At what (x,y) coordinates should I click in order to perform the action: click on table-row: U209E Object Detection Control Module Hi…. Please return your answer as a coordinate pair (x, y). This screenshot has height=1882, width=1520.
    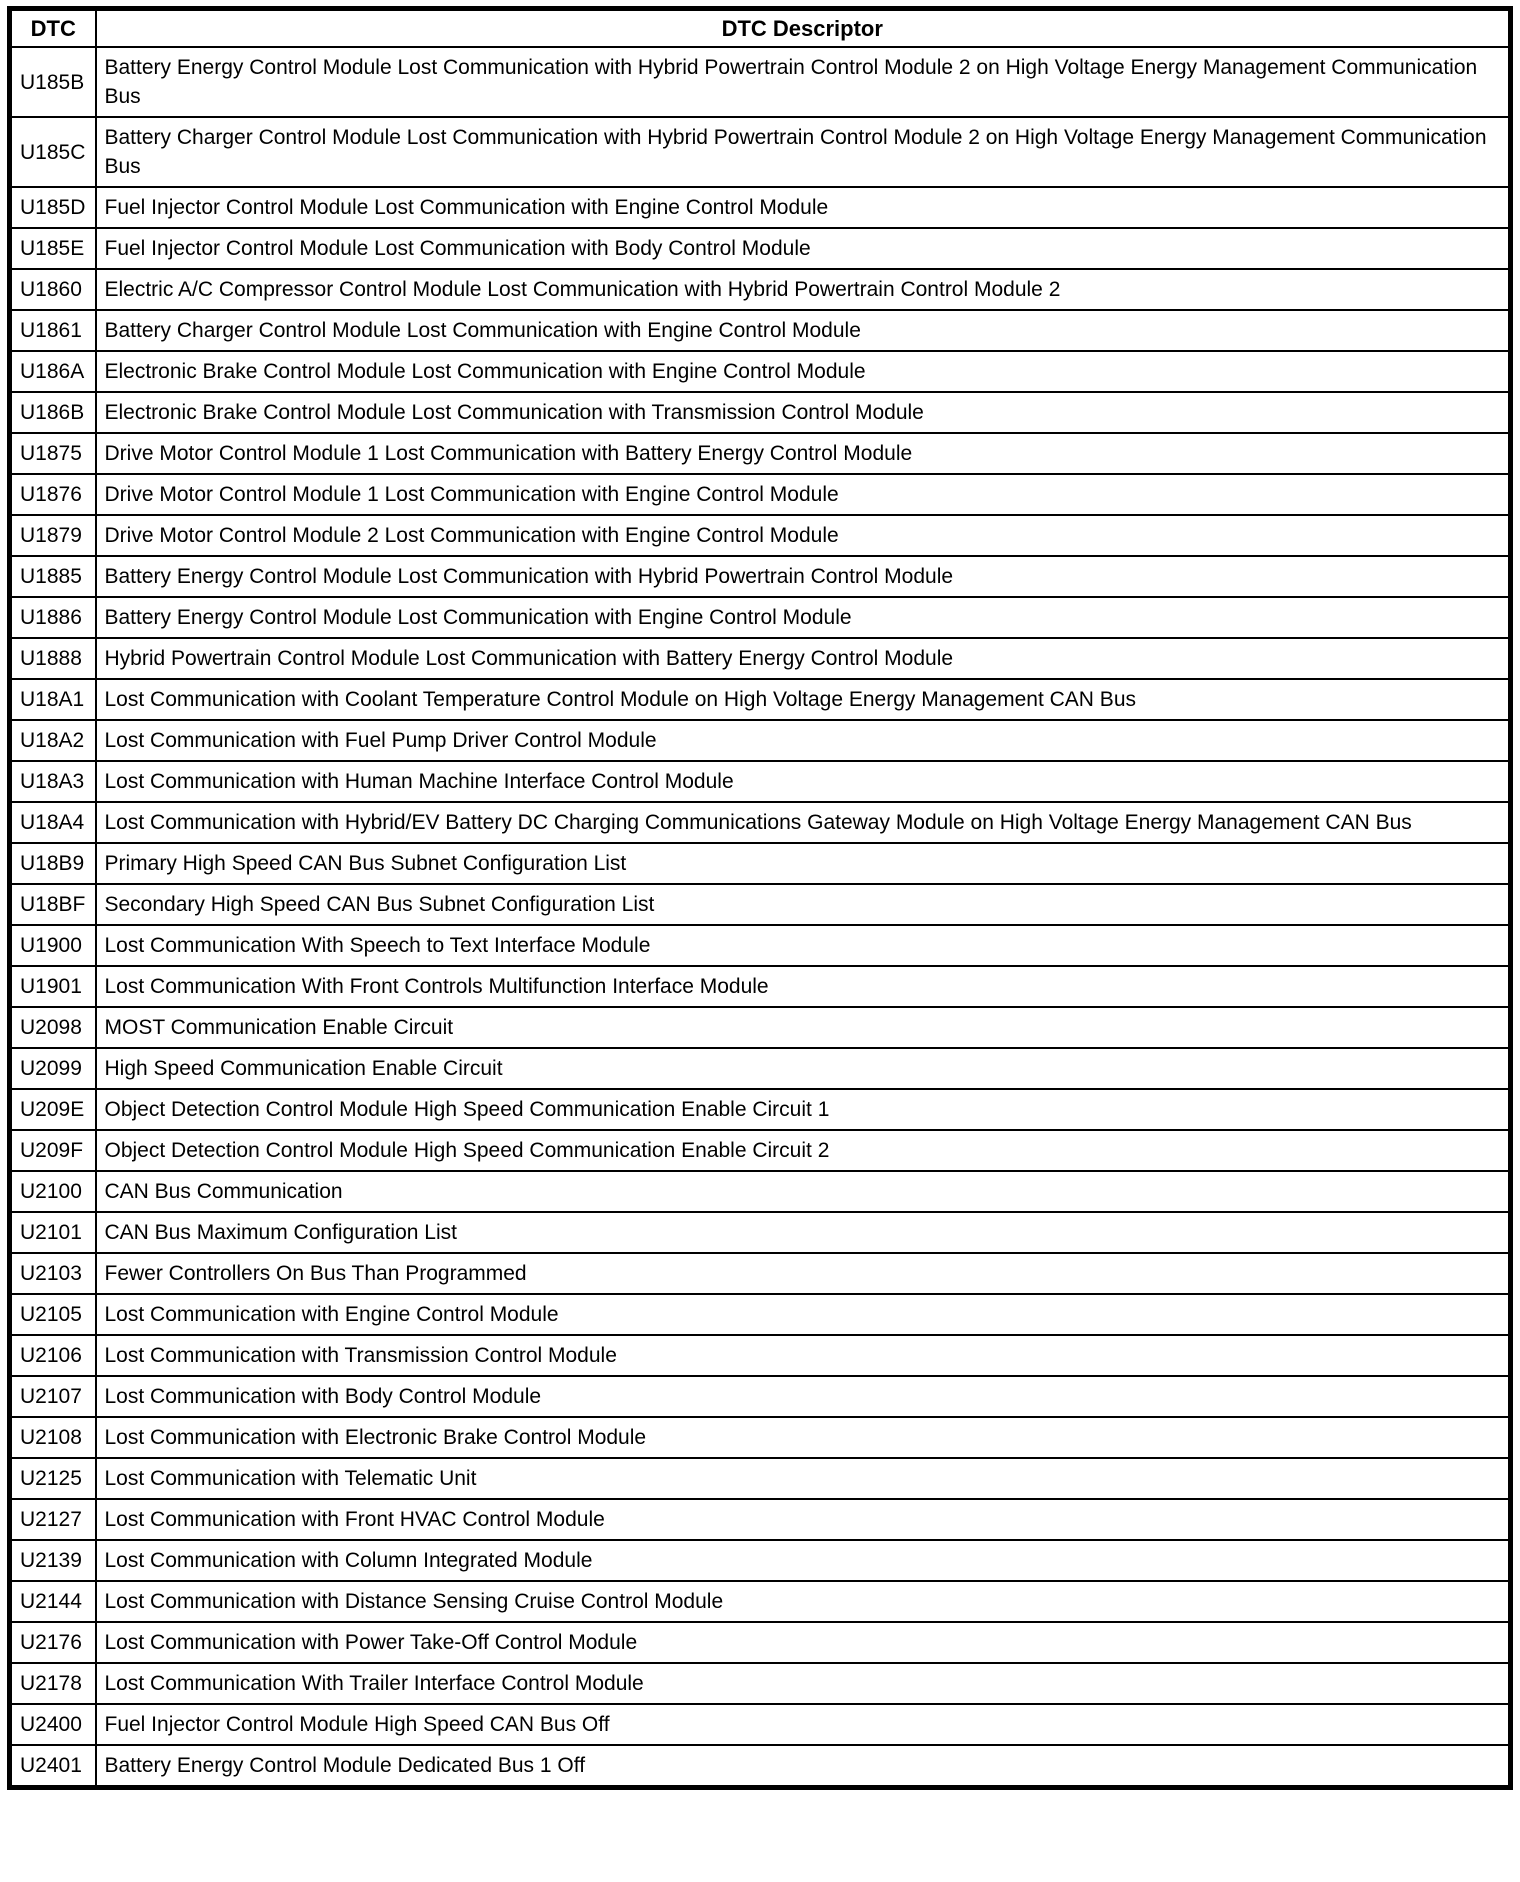
    Looking at the image, I should click on (760, 1109).